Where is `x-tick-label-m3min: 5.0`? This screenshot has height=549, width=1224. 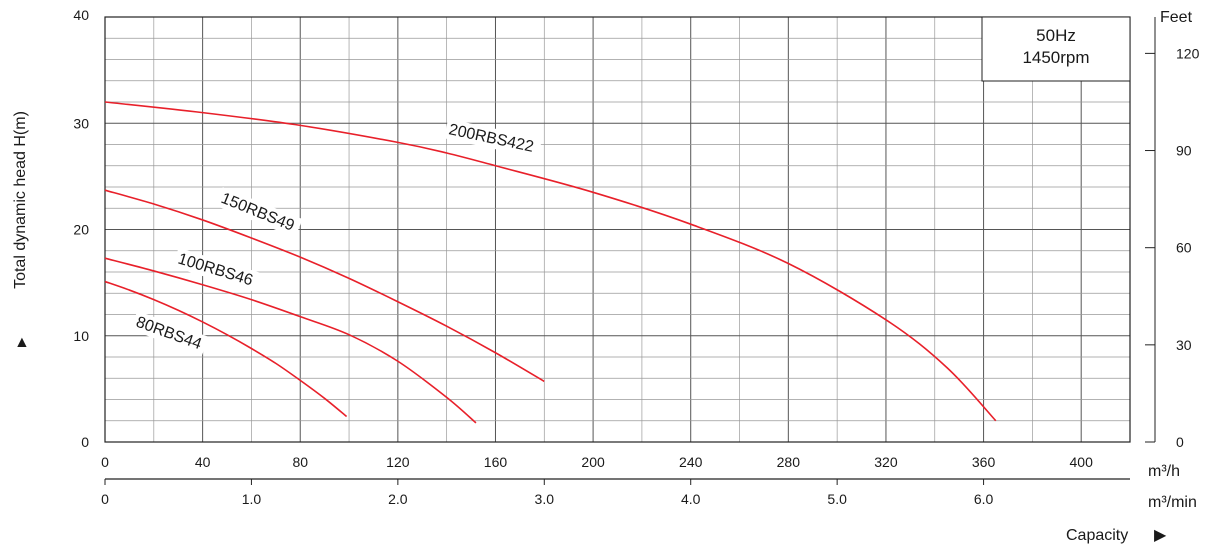 x-tick-label-m3min: 5.0 is located at coordinates (837, 499).